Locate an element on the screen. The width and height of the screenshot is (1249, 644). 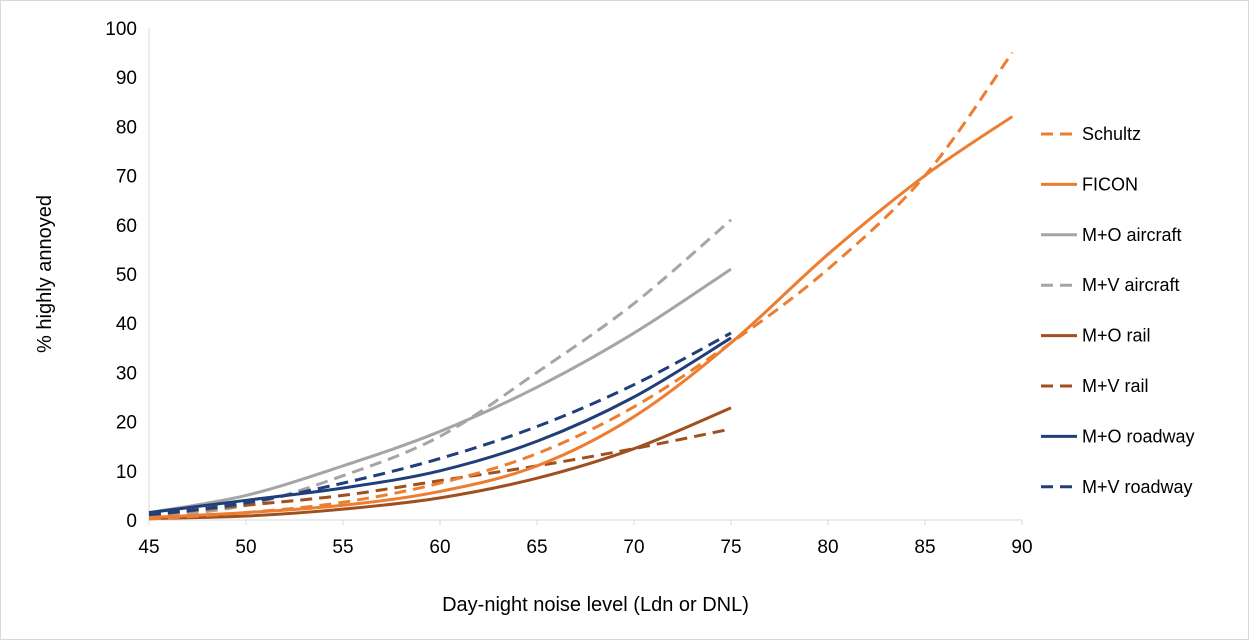
y-tick-label: 70 is located at coordinates (126, 177).